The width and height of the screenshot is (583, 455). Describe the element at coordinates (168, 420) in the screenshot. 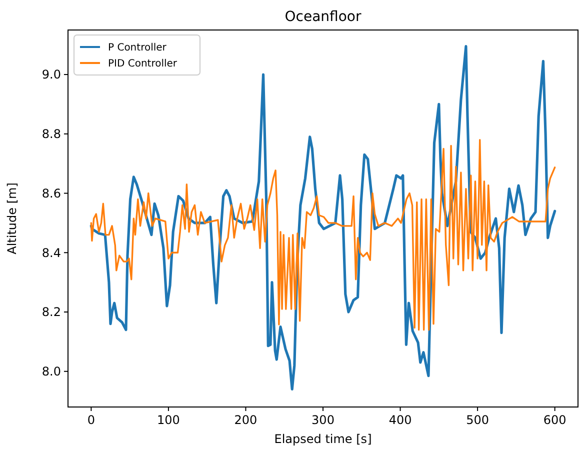

I see `x-tick-label: 100` at that location.